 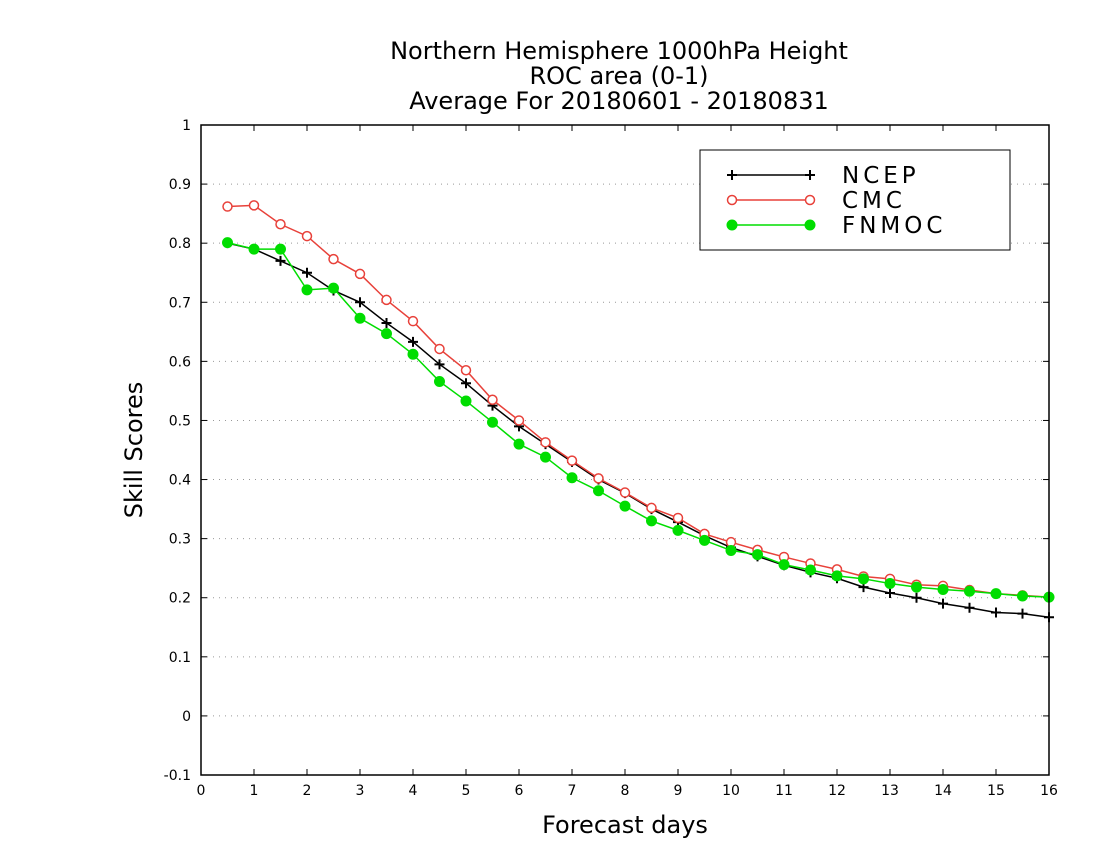 I want to click on x-tick-label: 11, so click(x=784, y=791).